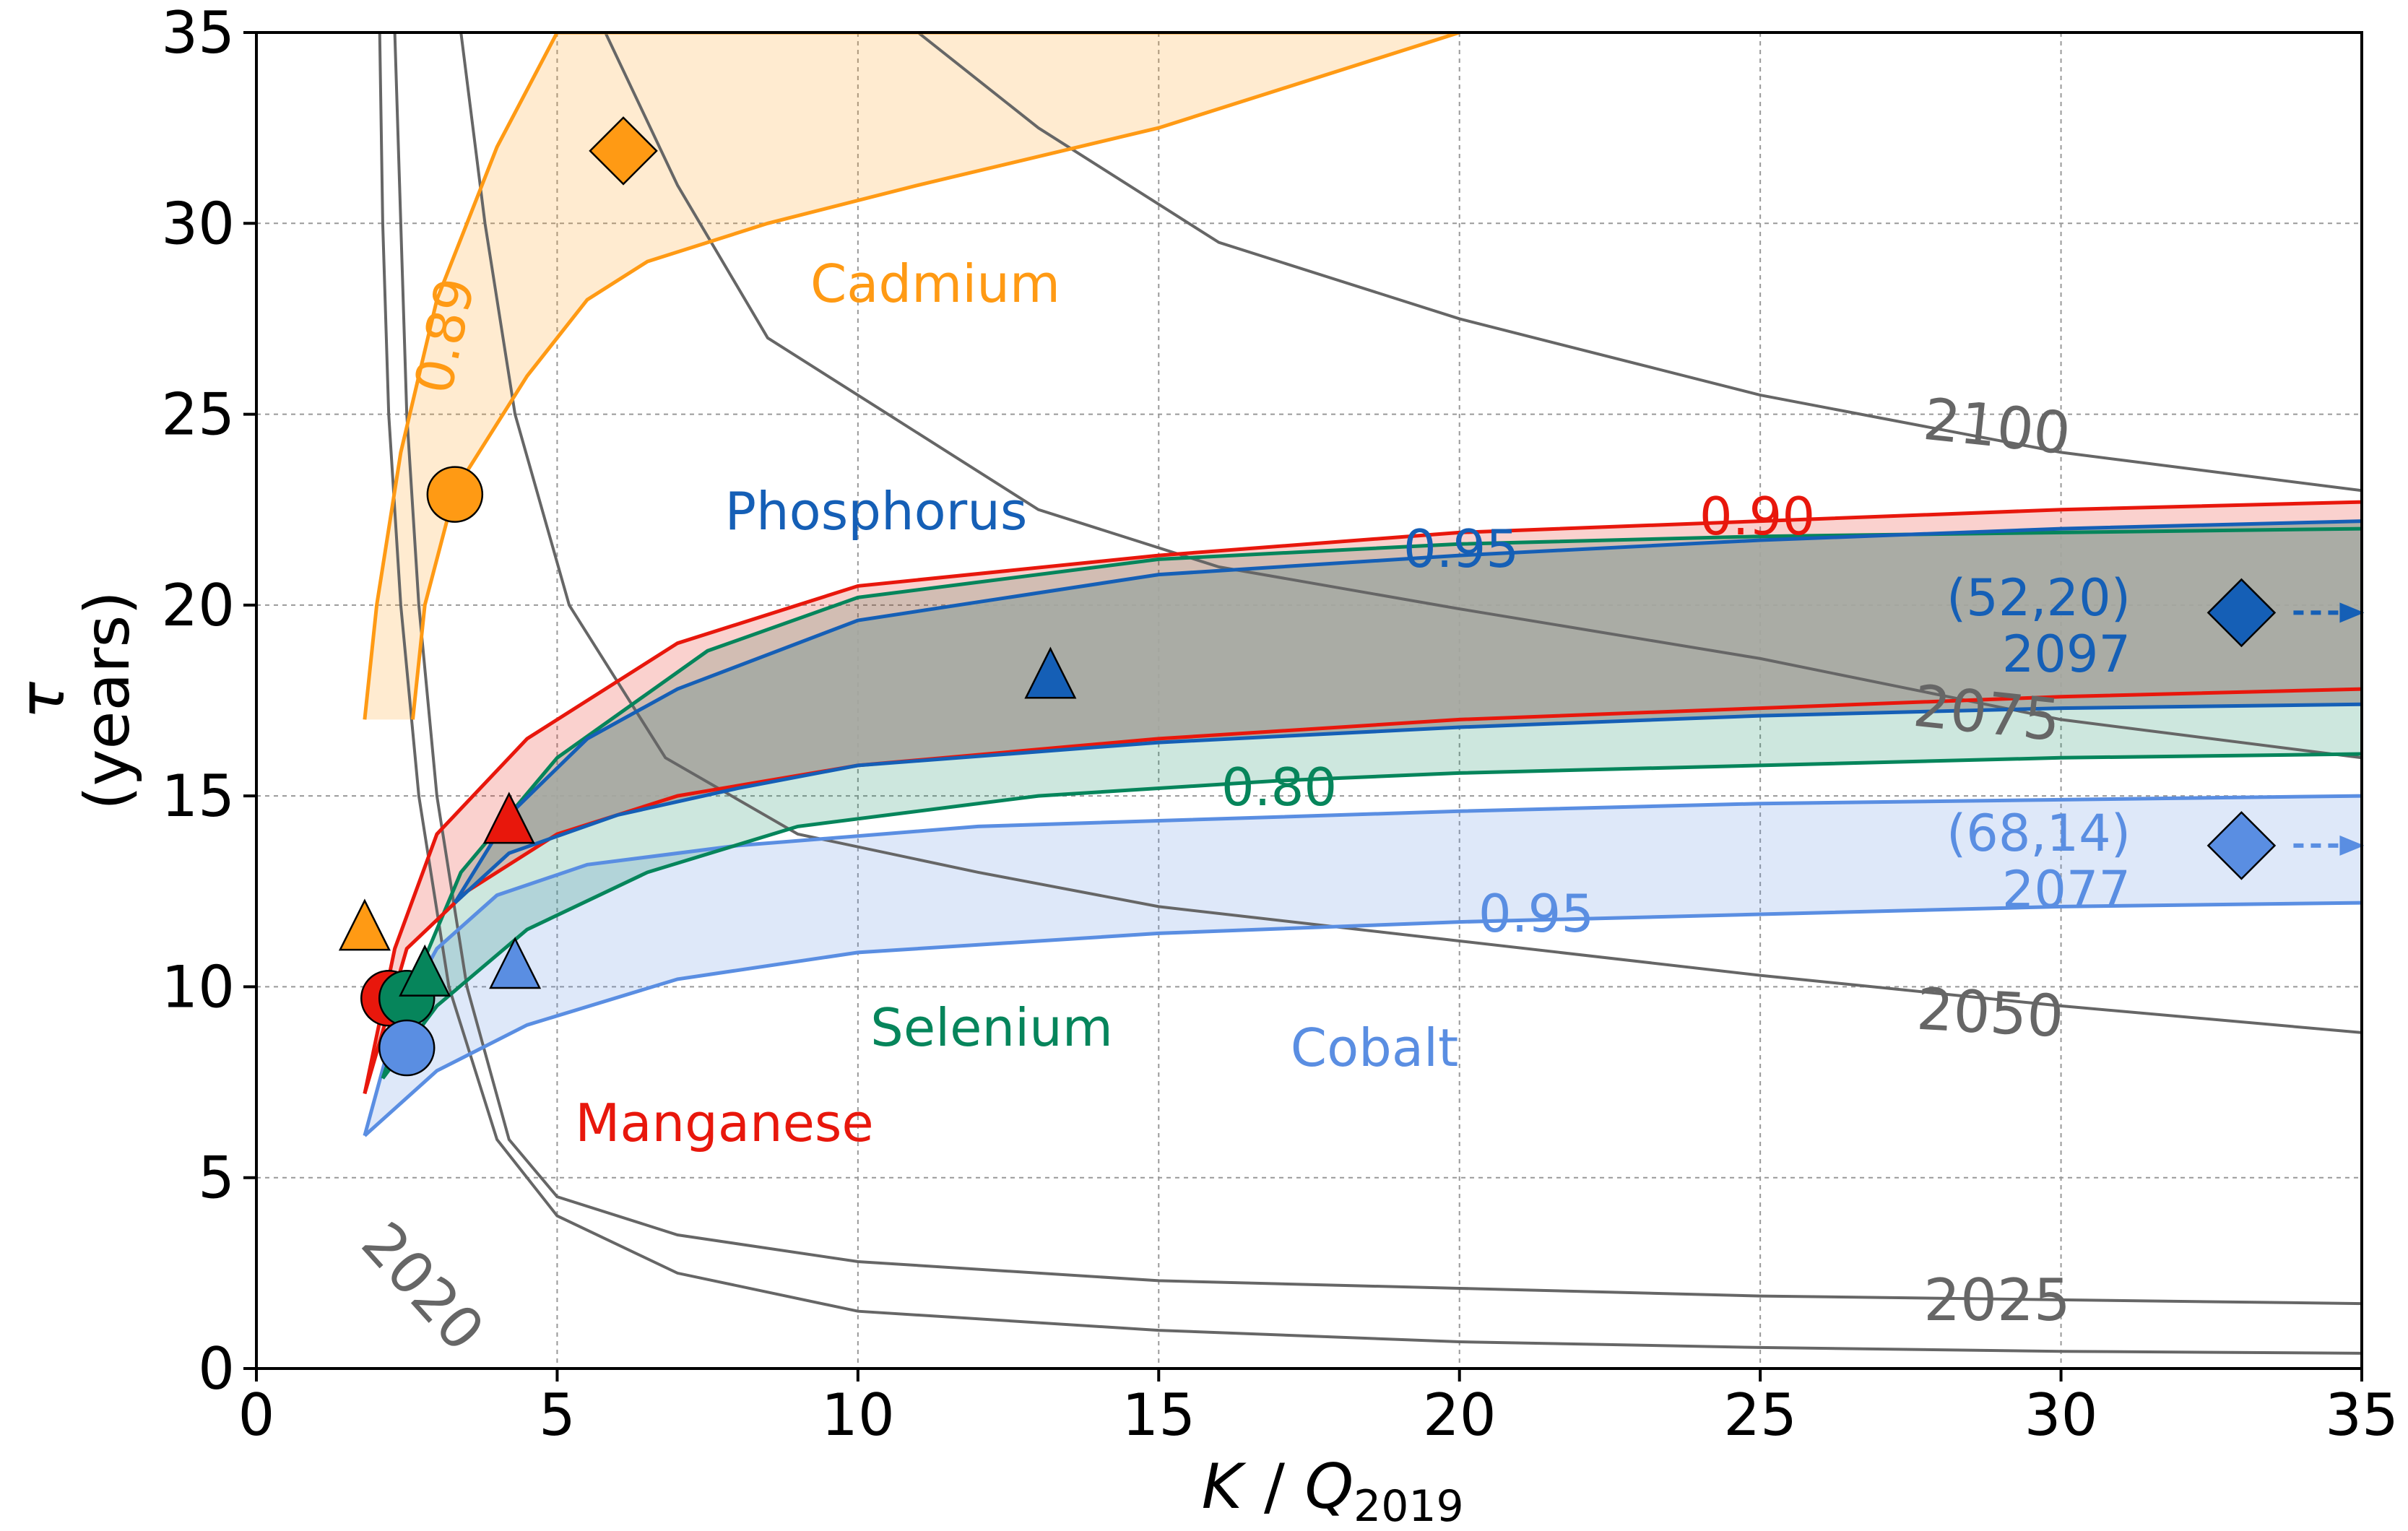 Image resolution: width=2408 pixels, height=1531 pixels. Describe the element at coordinates (2066, 889) in the screenshot. I see `offscale-year-cobalt: 2077` at that location.